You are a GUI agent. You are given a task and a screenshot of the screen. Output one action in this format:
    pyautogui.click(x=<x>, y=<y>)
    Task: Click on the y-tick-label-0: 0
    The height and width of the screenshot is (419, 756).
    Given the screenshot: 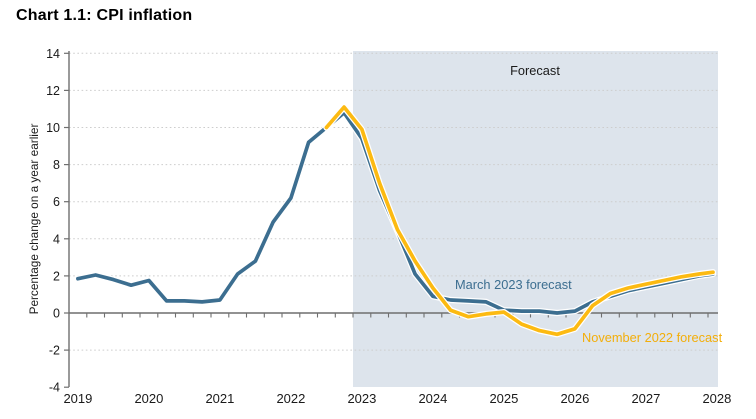 What is the action you would take?
    pyautogui.click(x=56, y=314)
    